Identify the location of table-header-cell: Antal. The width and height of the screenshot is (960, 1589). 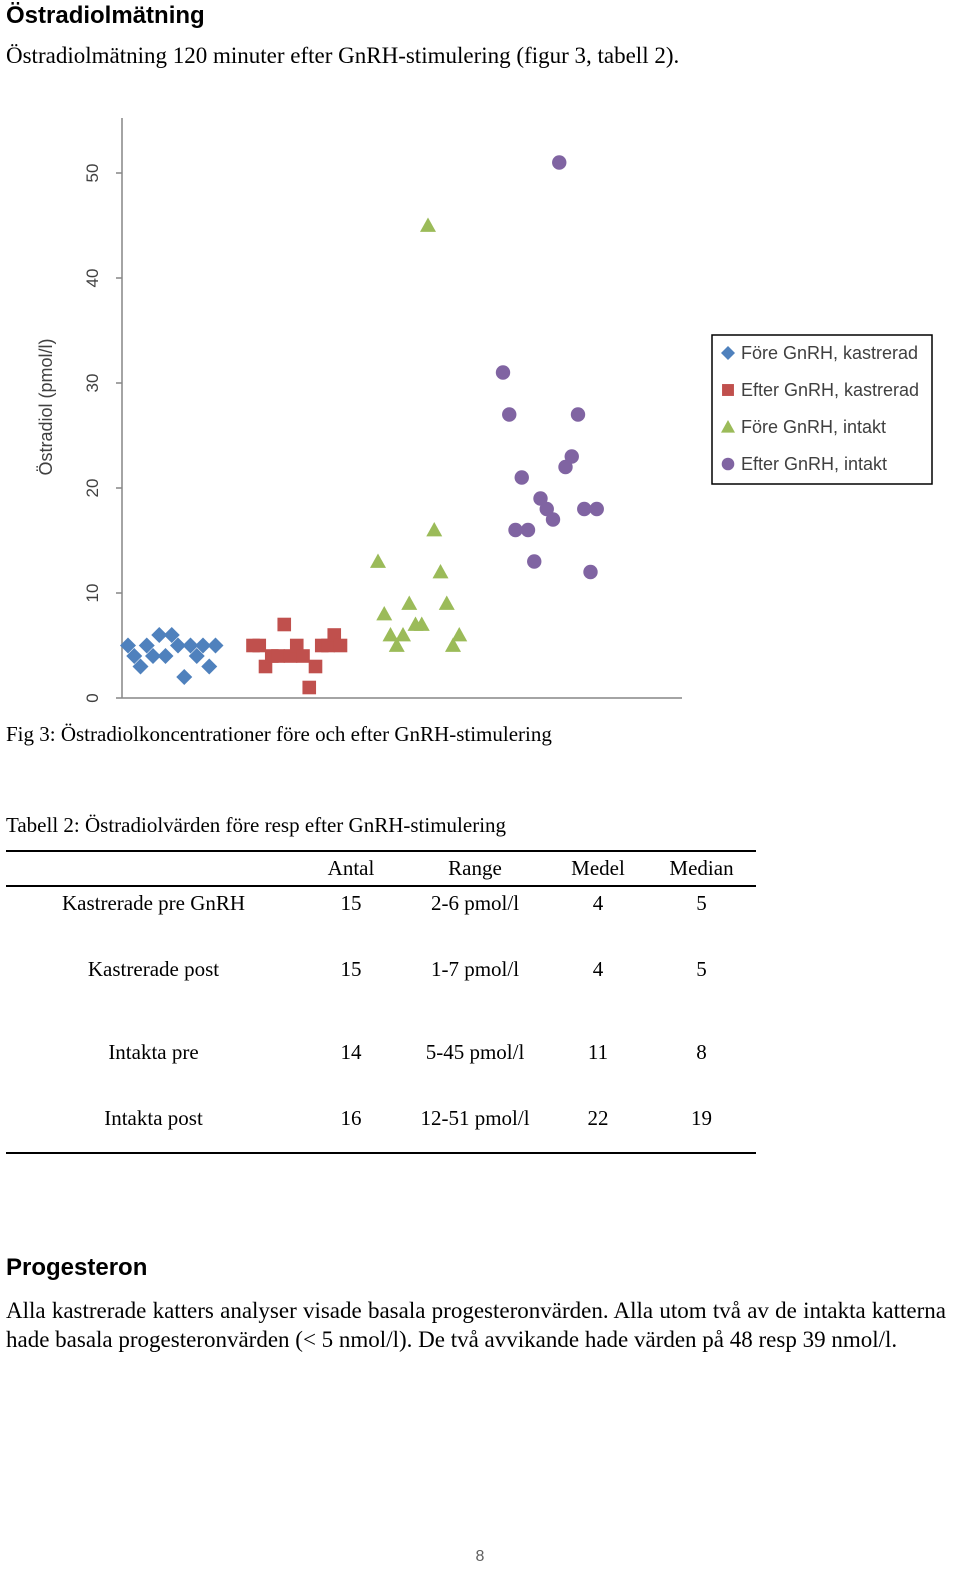
(351, 868).